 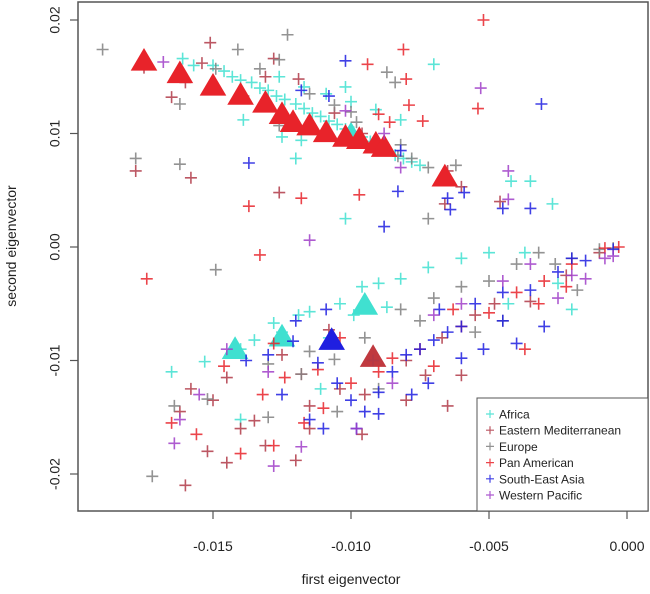 What do you see at coordinates (490, 414) in the screenshot?
I see `legend-marker-icon` at bounding box center [490, 414].